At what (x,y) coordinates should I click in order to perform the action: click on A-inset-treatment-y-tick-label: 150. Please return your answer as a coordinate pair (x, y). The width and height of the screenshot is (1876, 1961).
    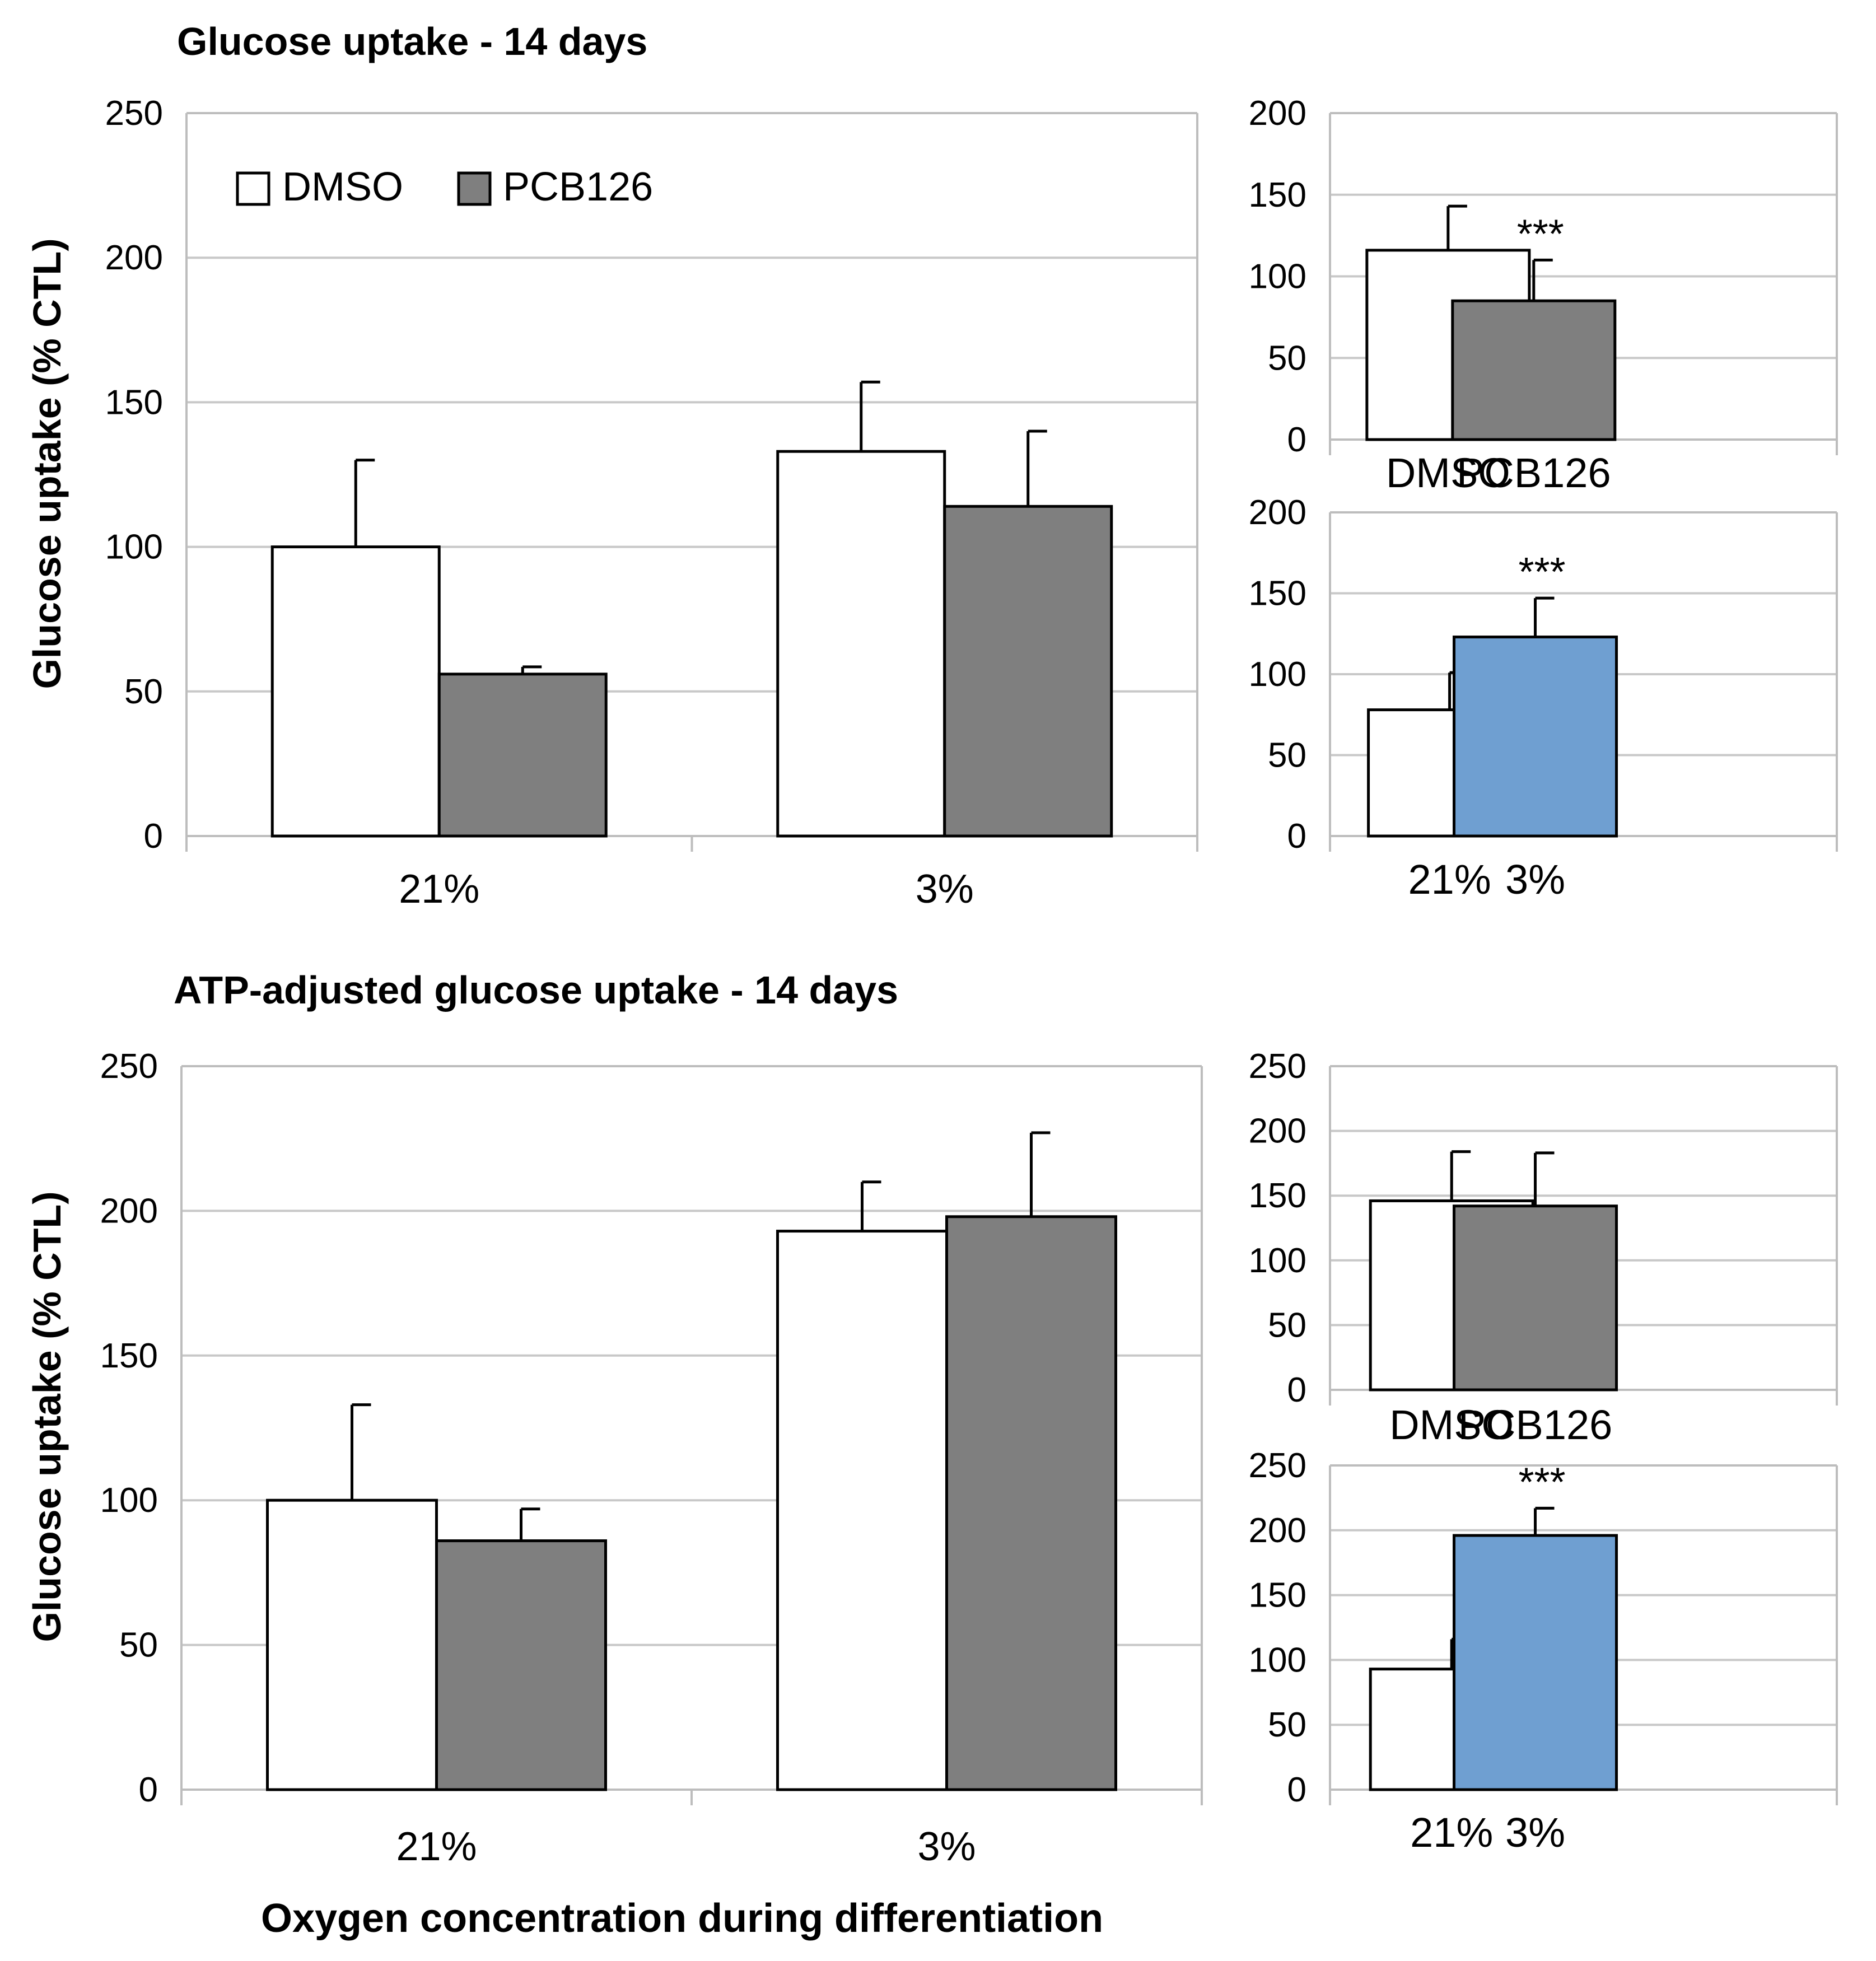
    Looking at the image, I should click on (1278, 195).